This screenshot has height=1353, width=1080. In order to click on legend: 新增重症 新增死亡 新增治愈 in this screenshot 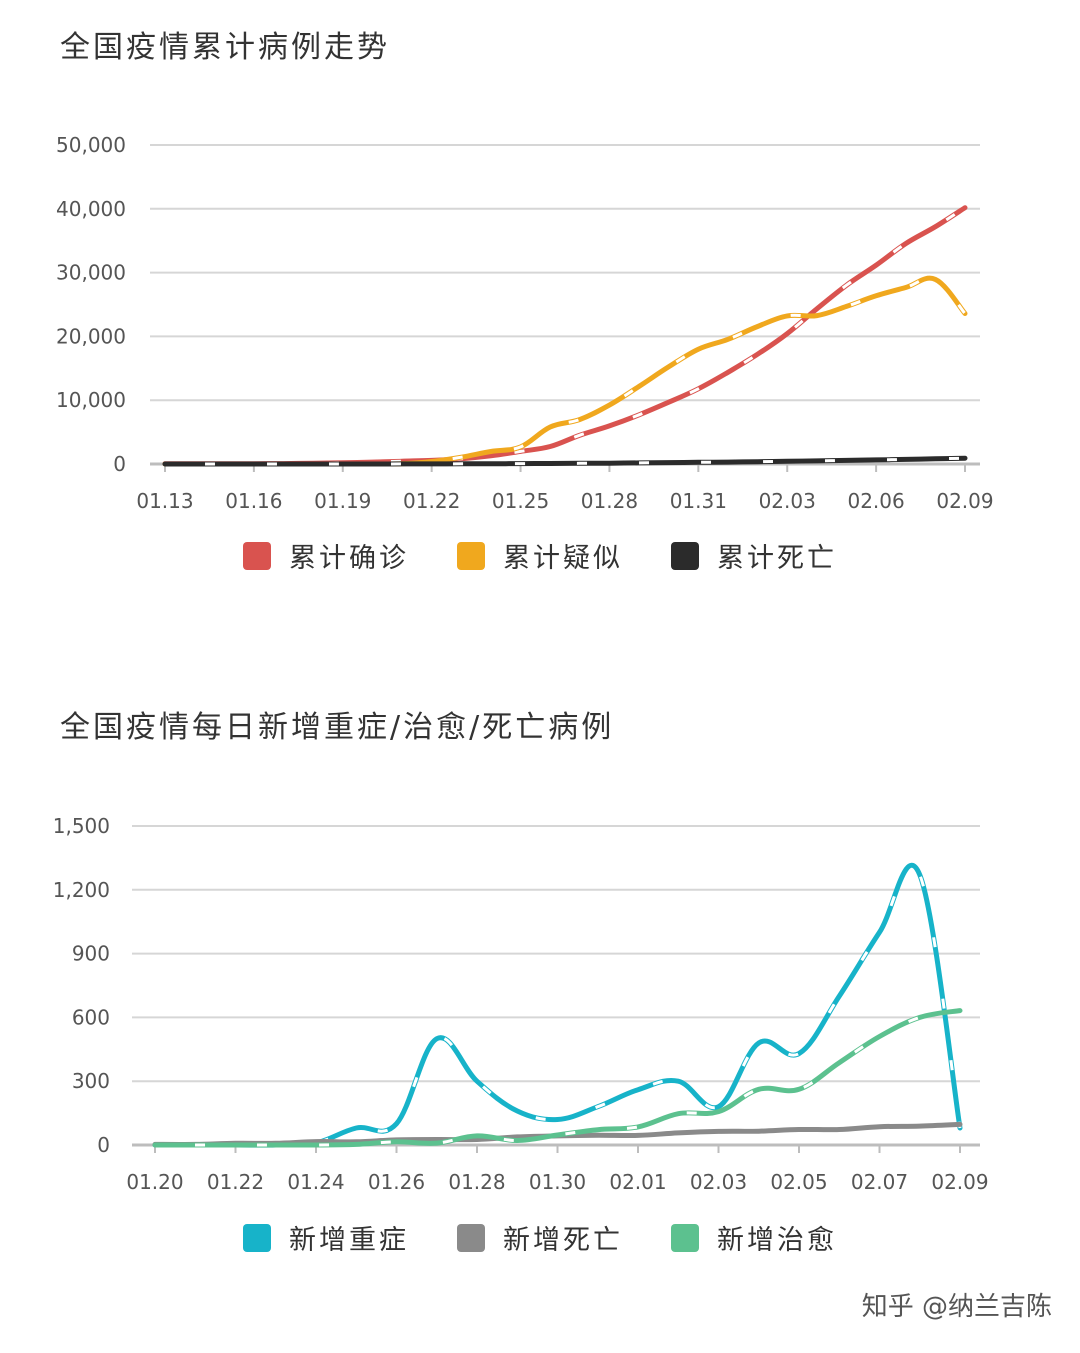, I will do `click(540, 1237)`.